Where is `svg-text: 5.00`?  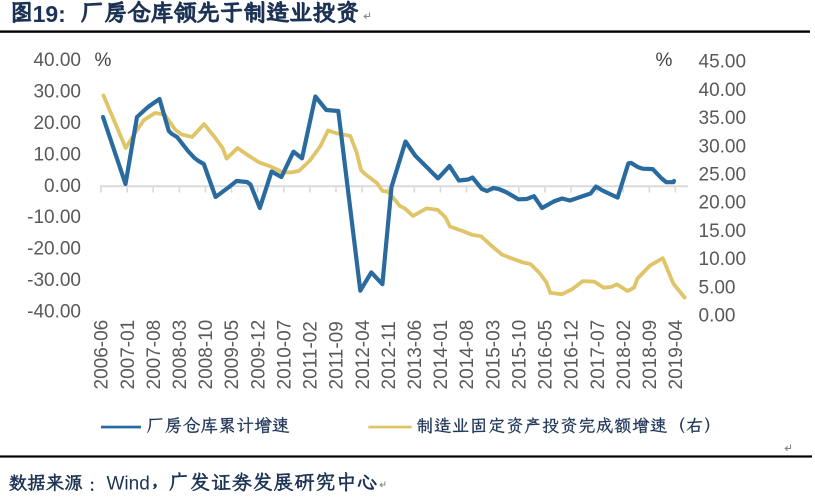 svg-text: 5.00 is located at coordinates (717, 287).